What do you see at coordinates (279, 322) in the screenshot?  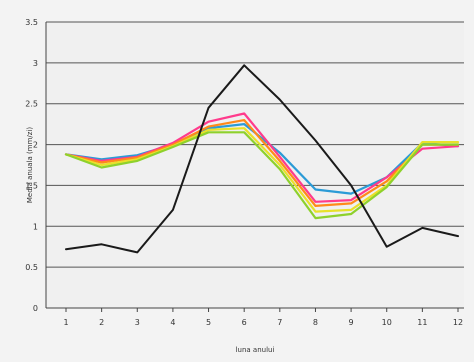 I see `x-tick-label: 7` at bounding box center [279, 322].